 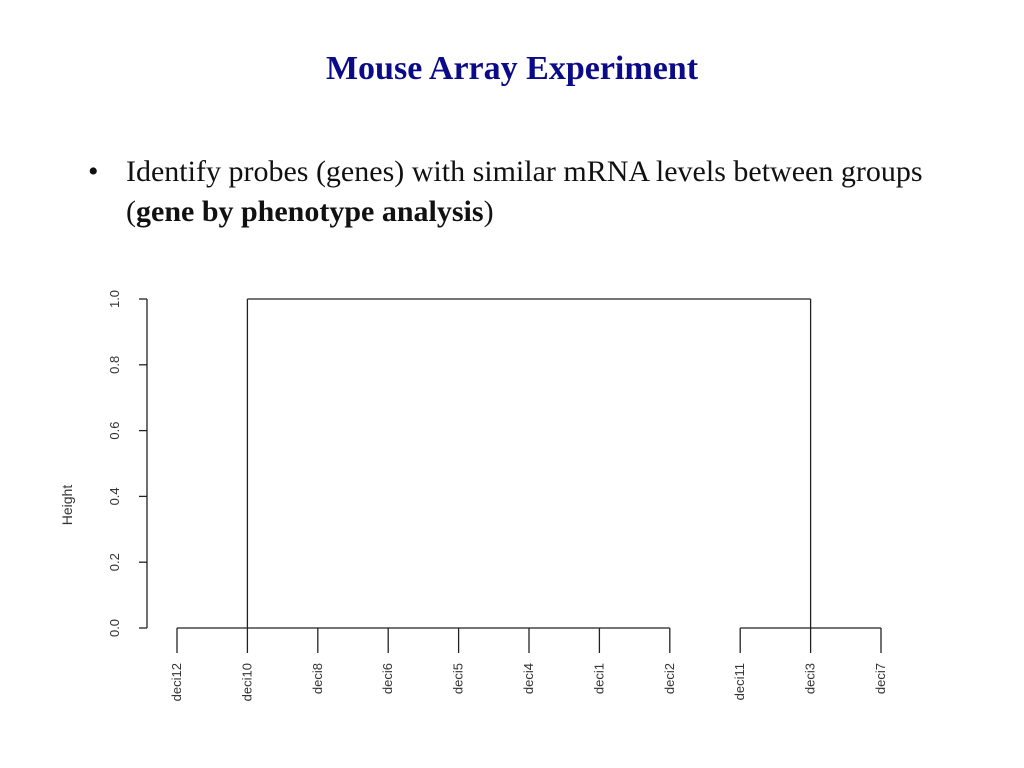 I want to click on bullet-text-bold: gene by phenotype analysis, so click(x=310, y=211).